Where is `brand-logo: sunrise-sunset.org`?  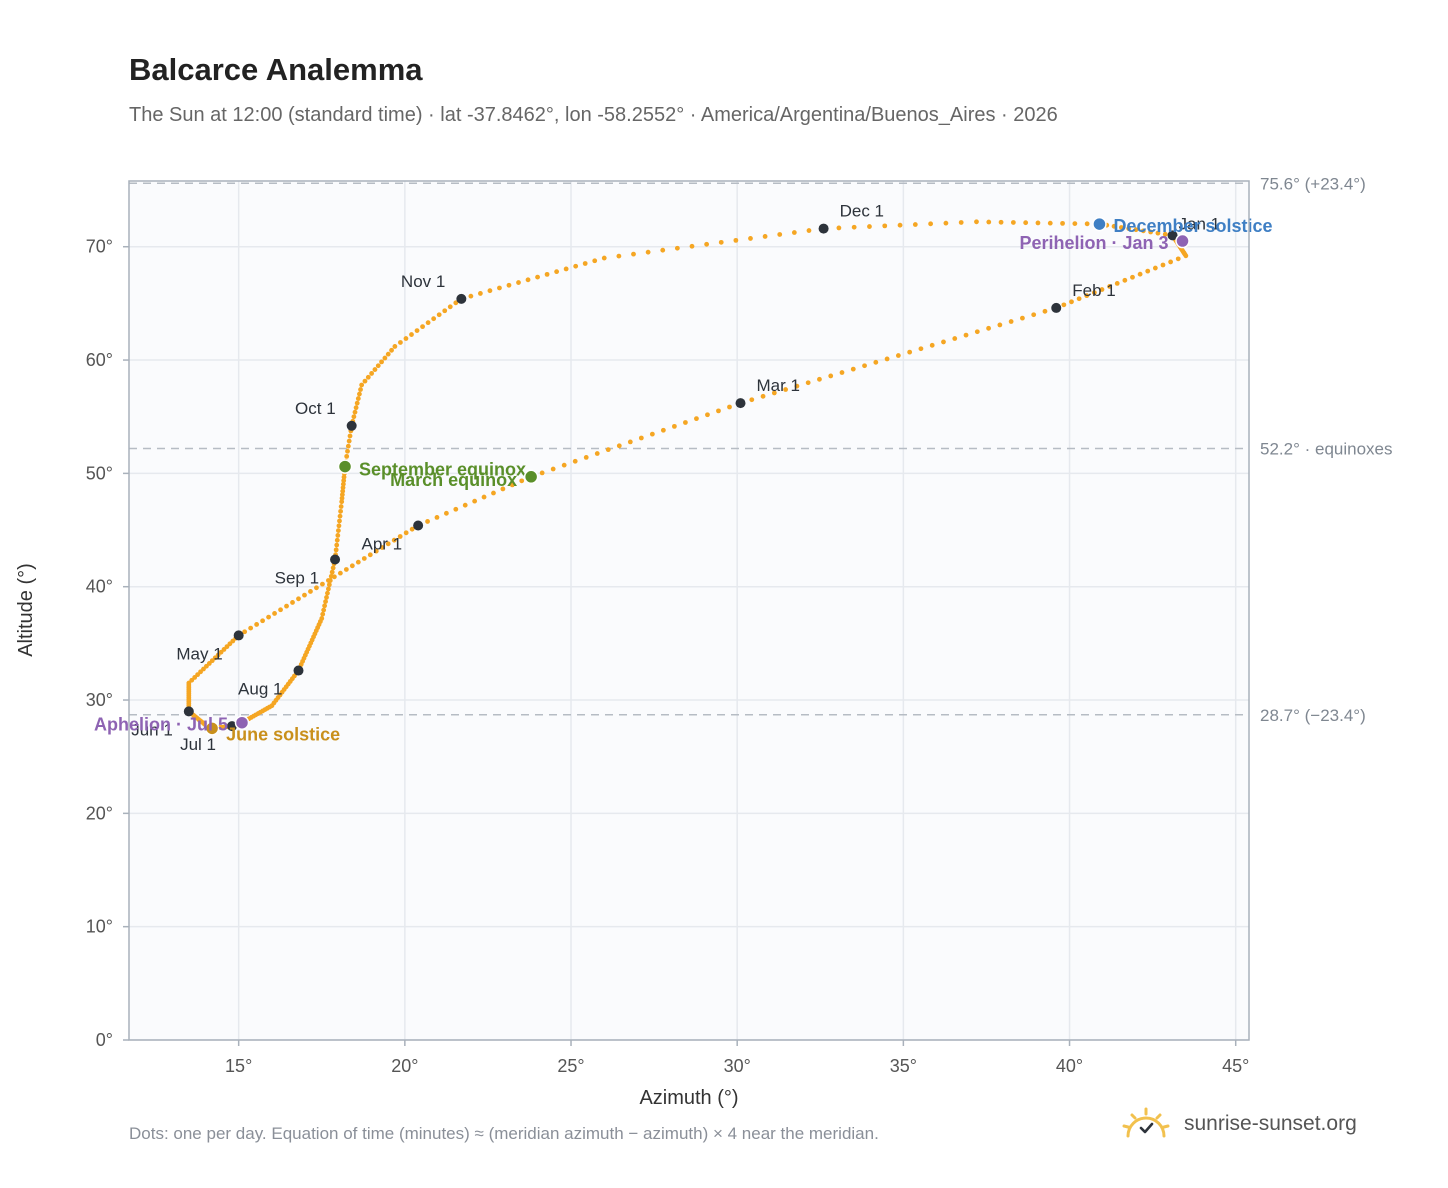
brand-logo: sunrise-sunset.org is located at coordinates (1238, 1124).